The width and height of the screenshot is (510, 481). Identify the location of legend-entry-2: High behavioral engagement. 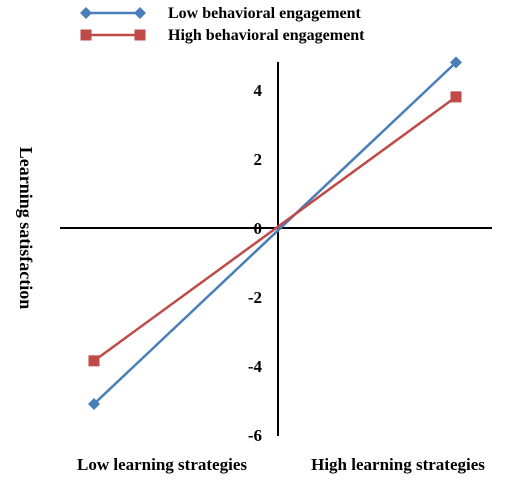
(222, 35).